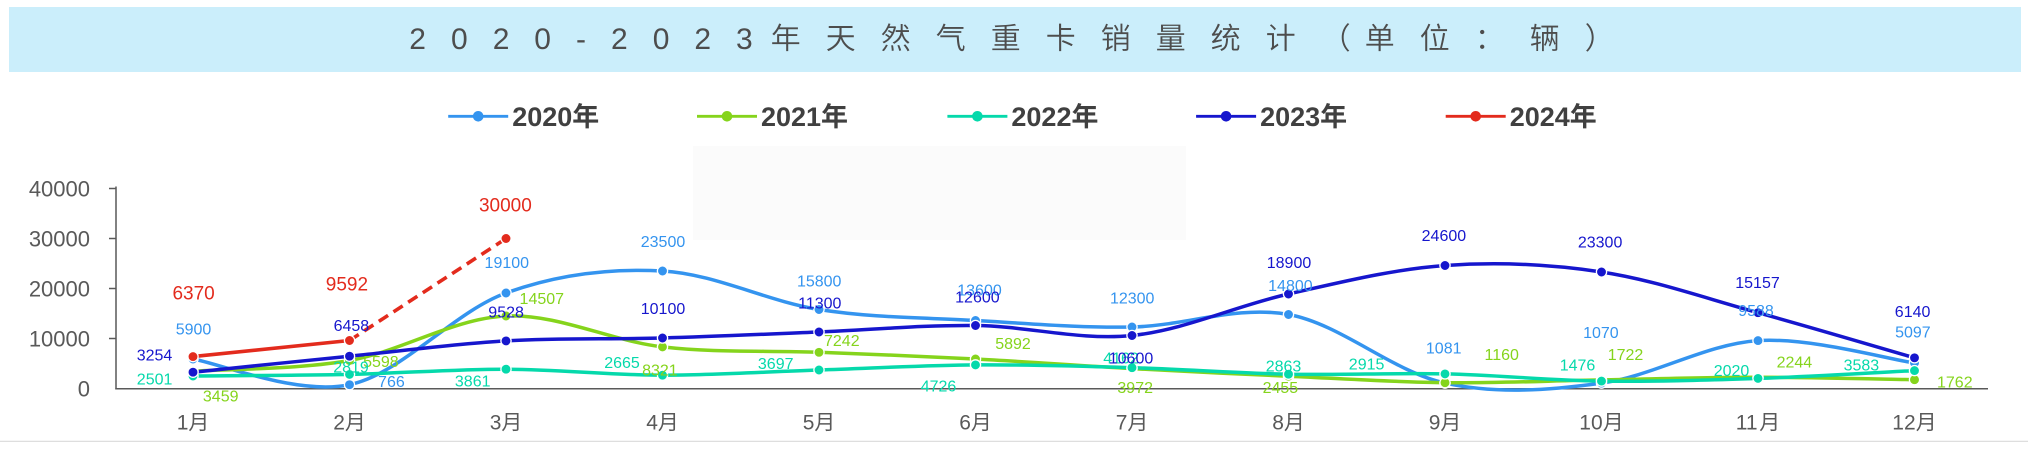  What do you see at coordinates (1578, 366) in the screenshot?
I see `svg-text: 1476` at bounding box center [1578, 366].